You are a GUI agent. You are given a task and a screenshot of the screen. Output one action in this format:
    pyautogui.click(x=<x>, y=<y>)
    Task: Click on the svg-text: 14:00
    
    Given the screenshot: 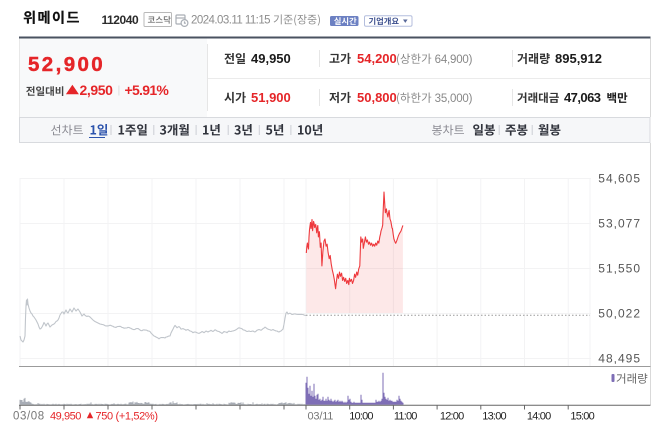 What is the action you would take?
    pyautogui.click(x=539, y=417)
    